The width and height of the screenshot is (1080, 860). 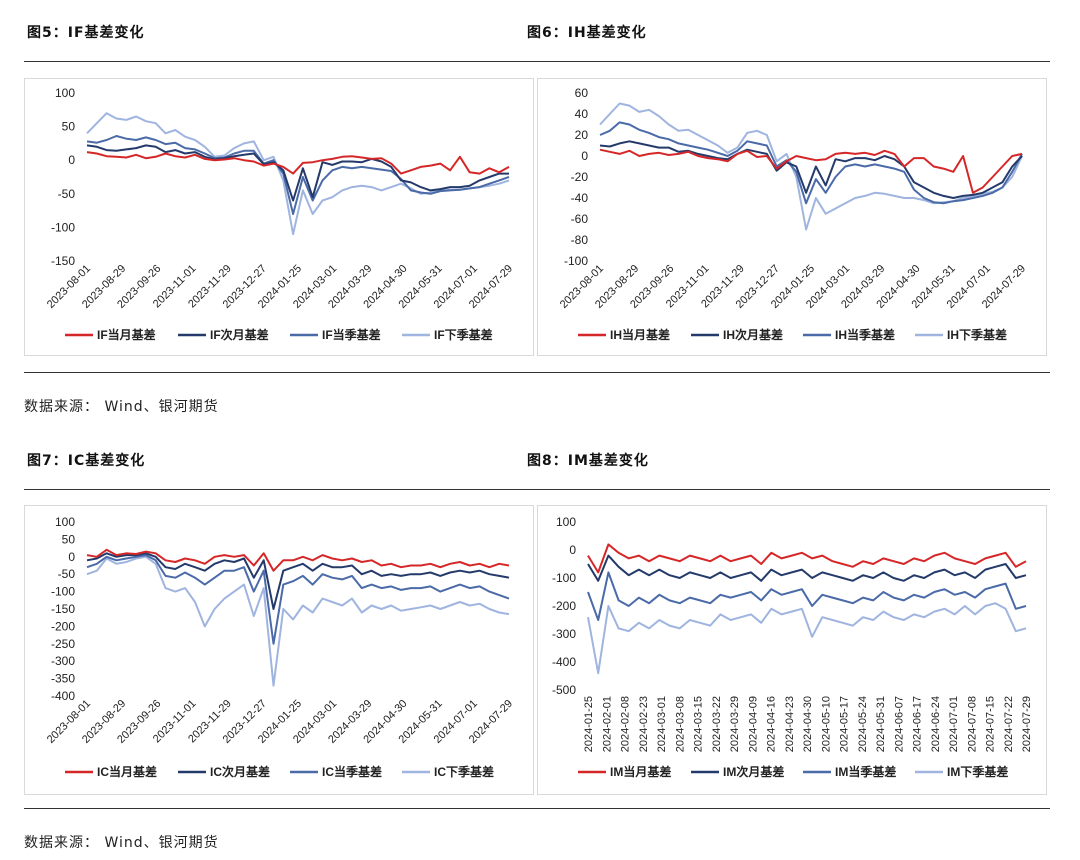 I want to click on legend-label: IC次月基差, so click(x=240, y=771).